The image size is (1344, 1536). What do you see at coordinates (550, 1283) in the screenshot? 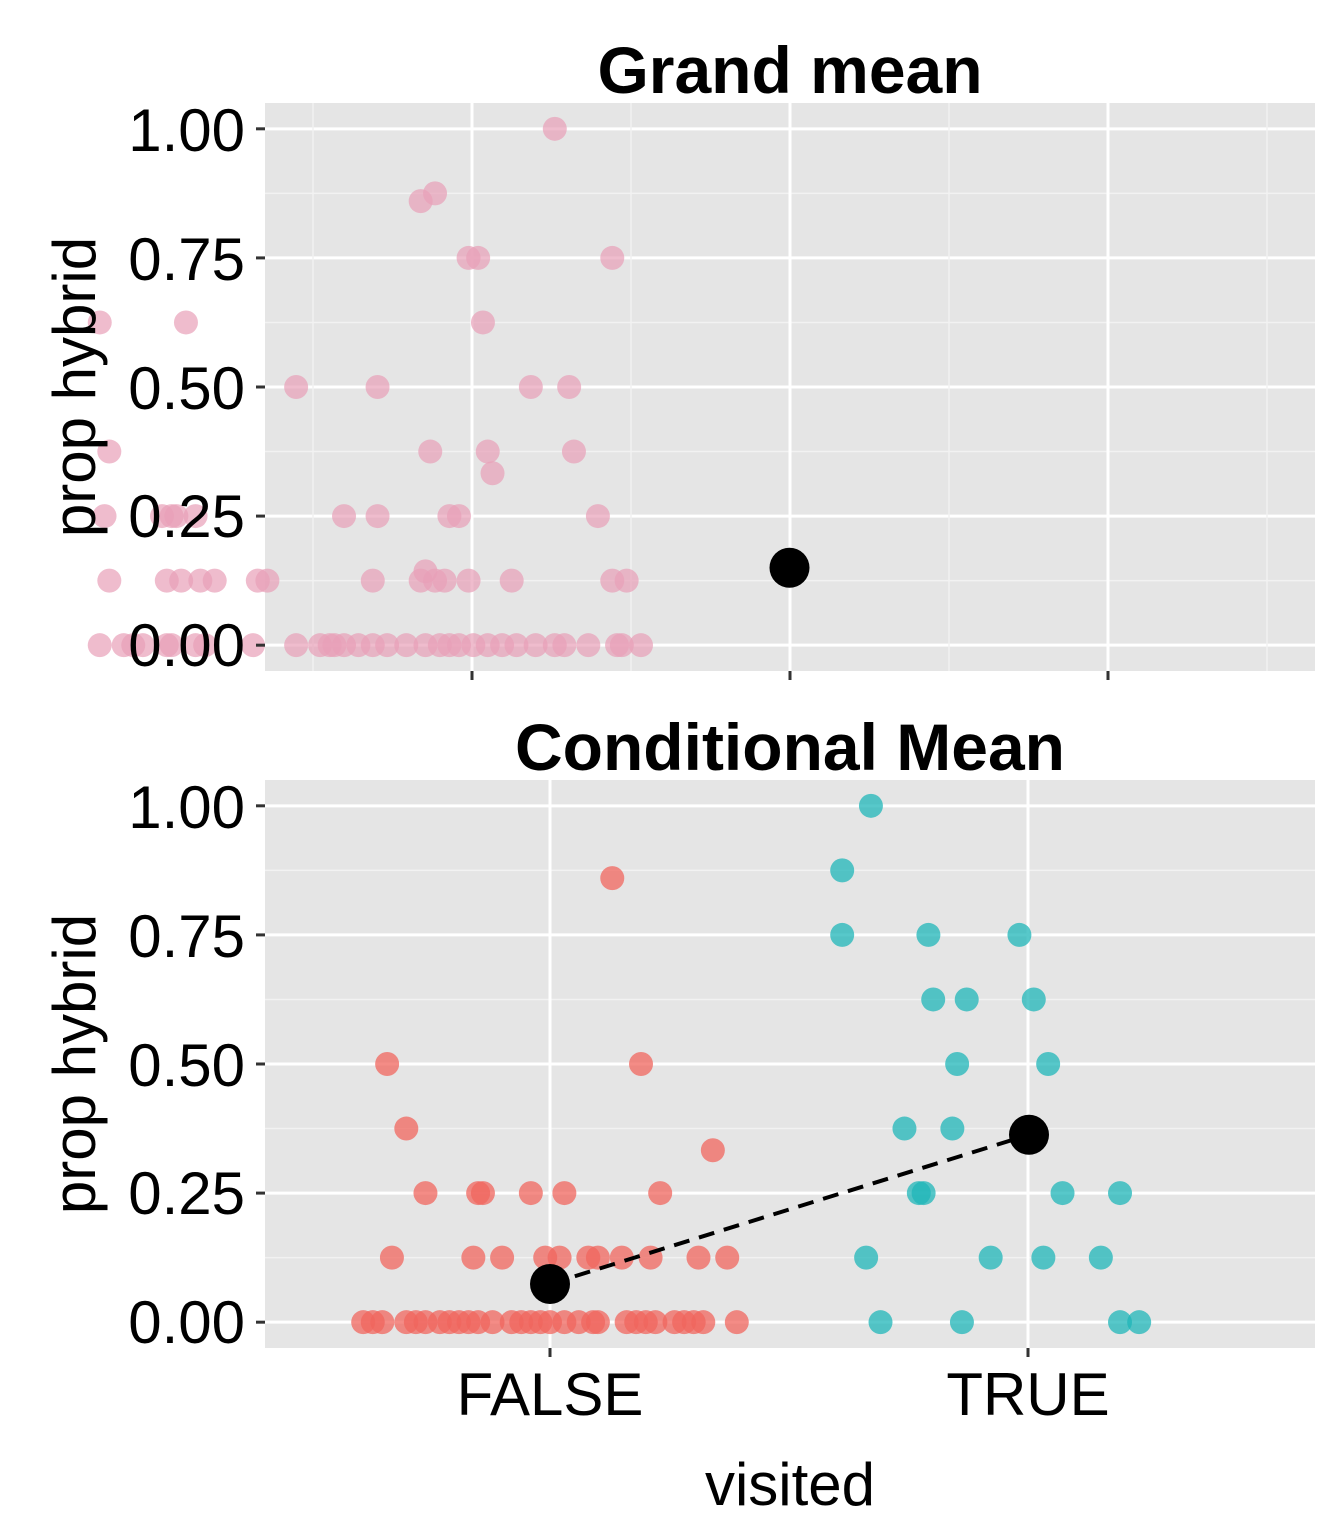
I see `mean-point-false` at bounding box center [550, 1283].